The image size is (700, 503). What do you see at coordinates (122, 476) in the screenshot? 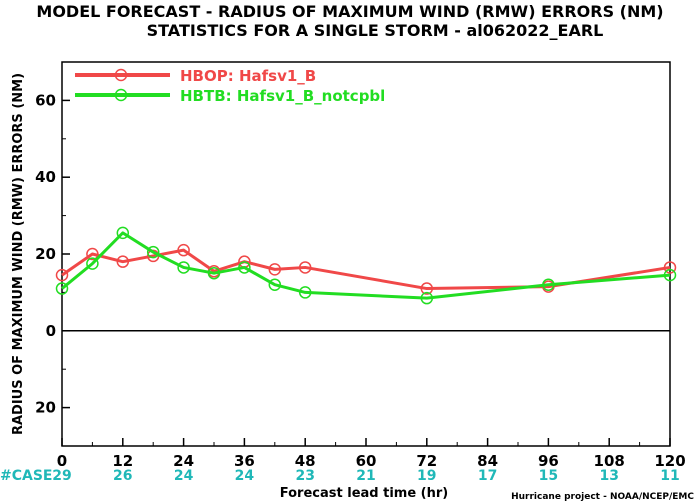
I see `case-count: 26` at bounding box center [122, 476].